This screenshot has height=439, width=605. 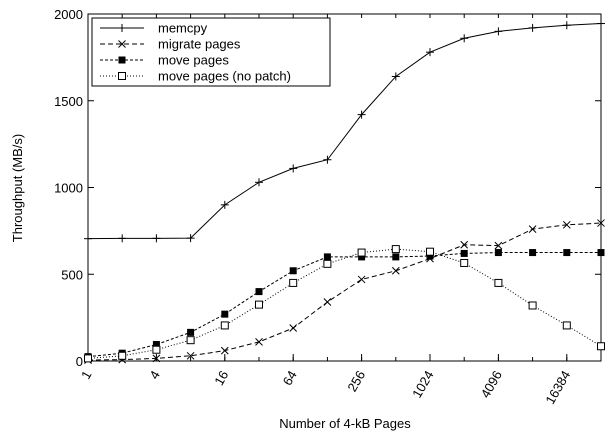 What do you see at coordinates (183, 28) in the screenshot?
I see `legend-label: memcpy` at bounding box center [183, 28].